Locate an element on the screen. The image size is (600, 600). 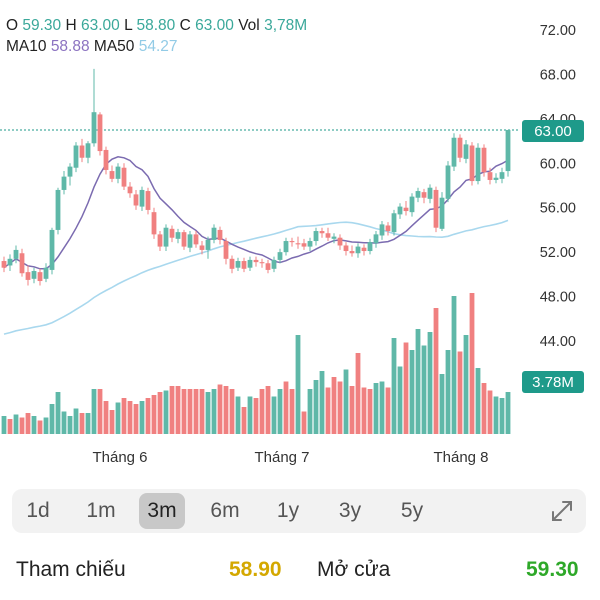
expand-icon is located at coordinates (562, 511).